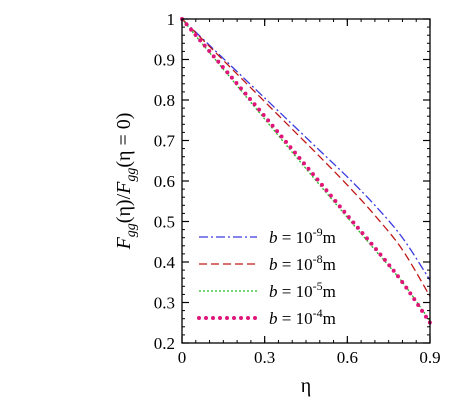  I want to click on y-title-sub2: gg, so click(131, 175).